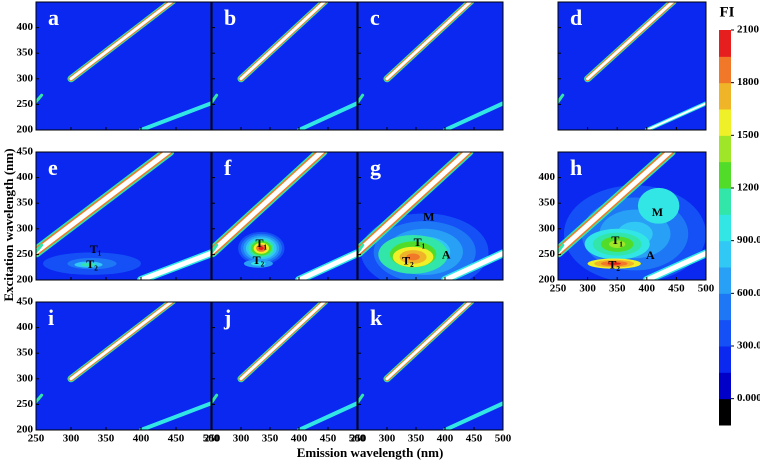 The image size is (760, 470). I want to click on colorbar-tick-label: 1800, so click(748, 82).